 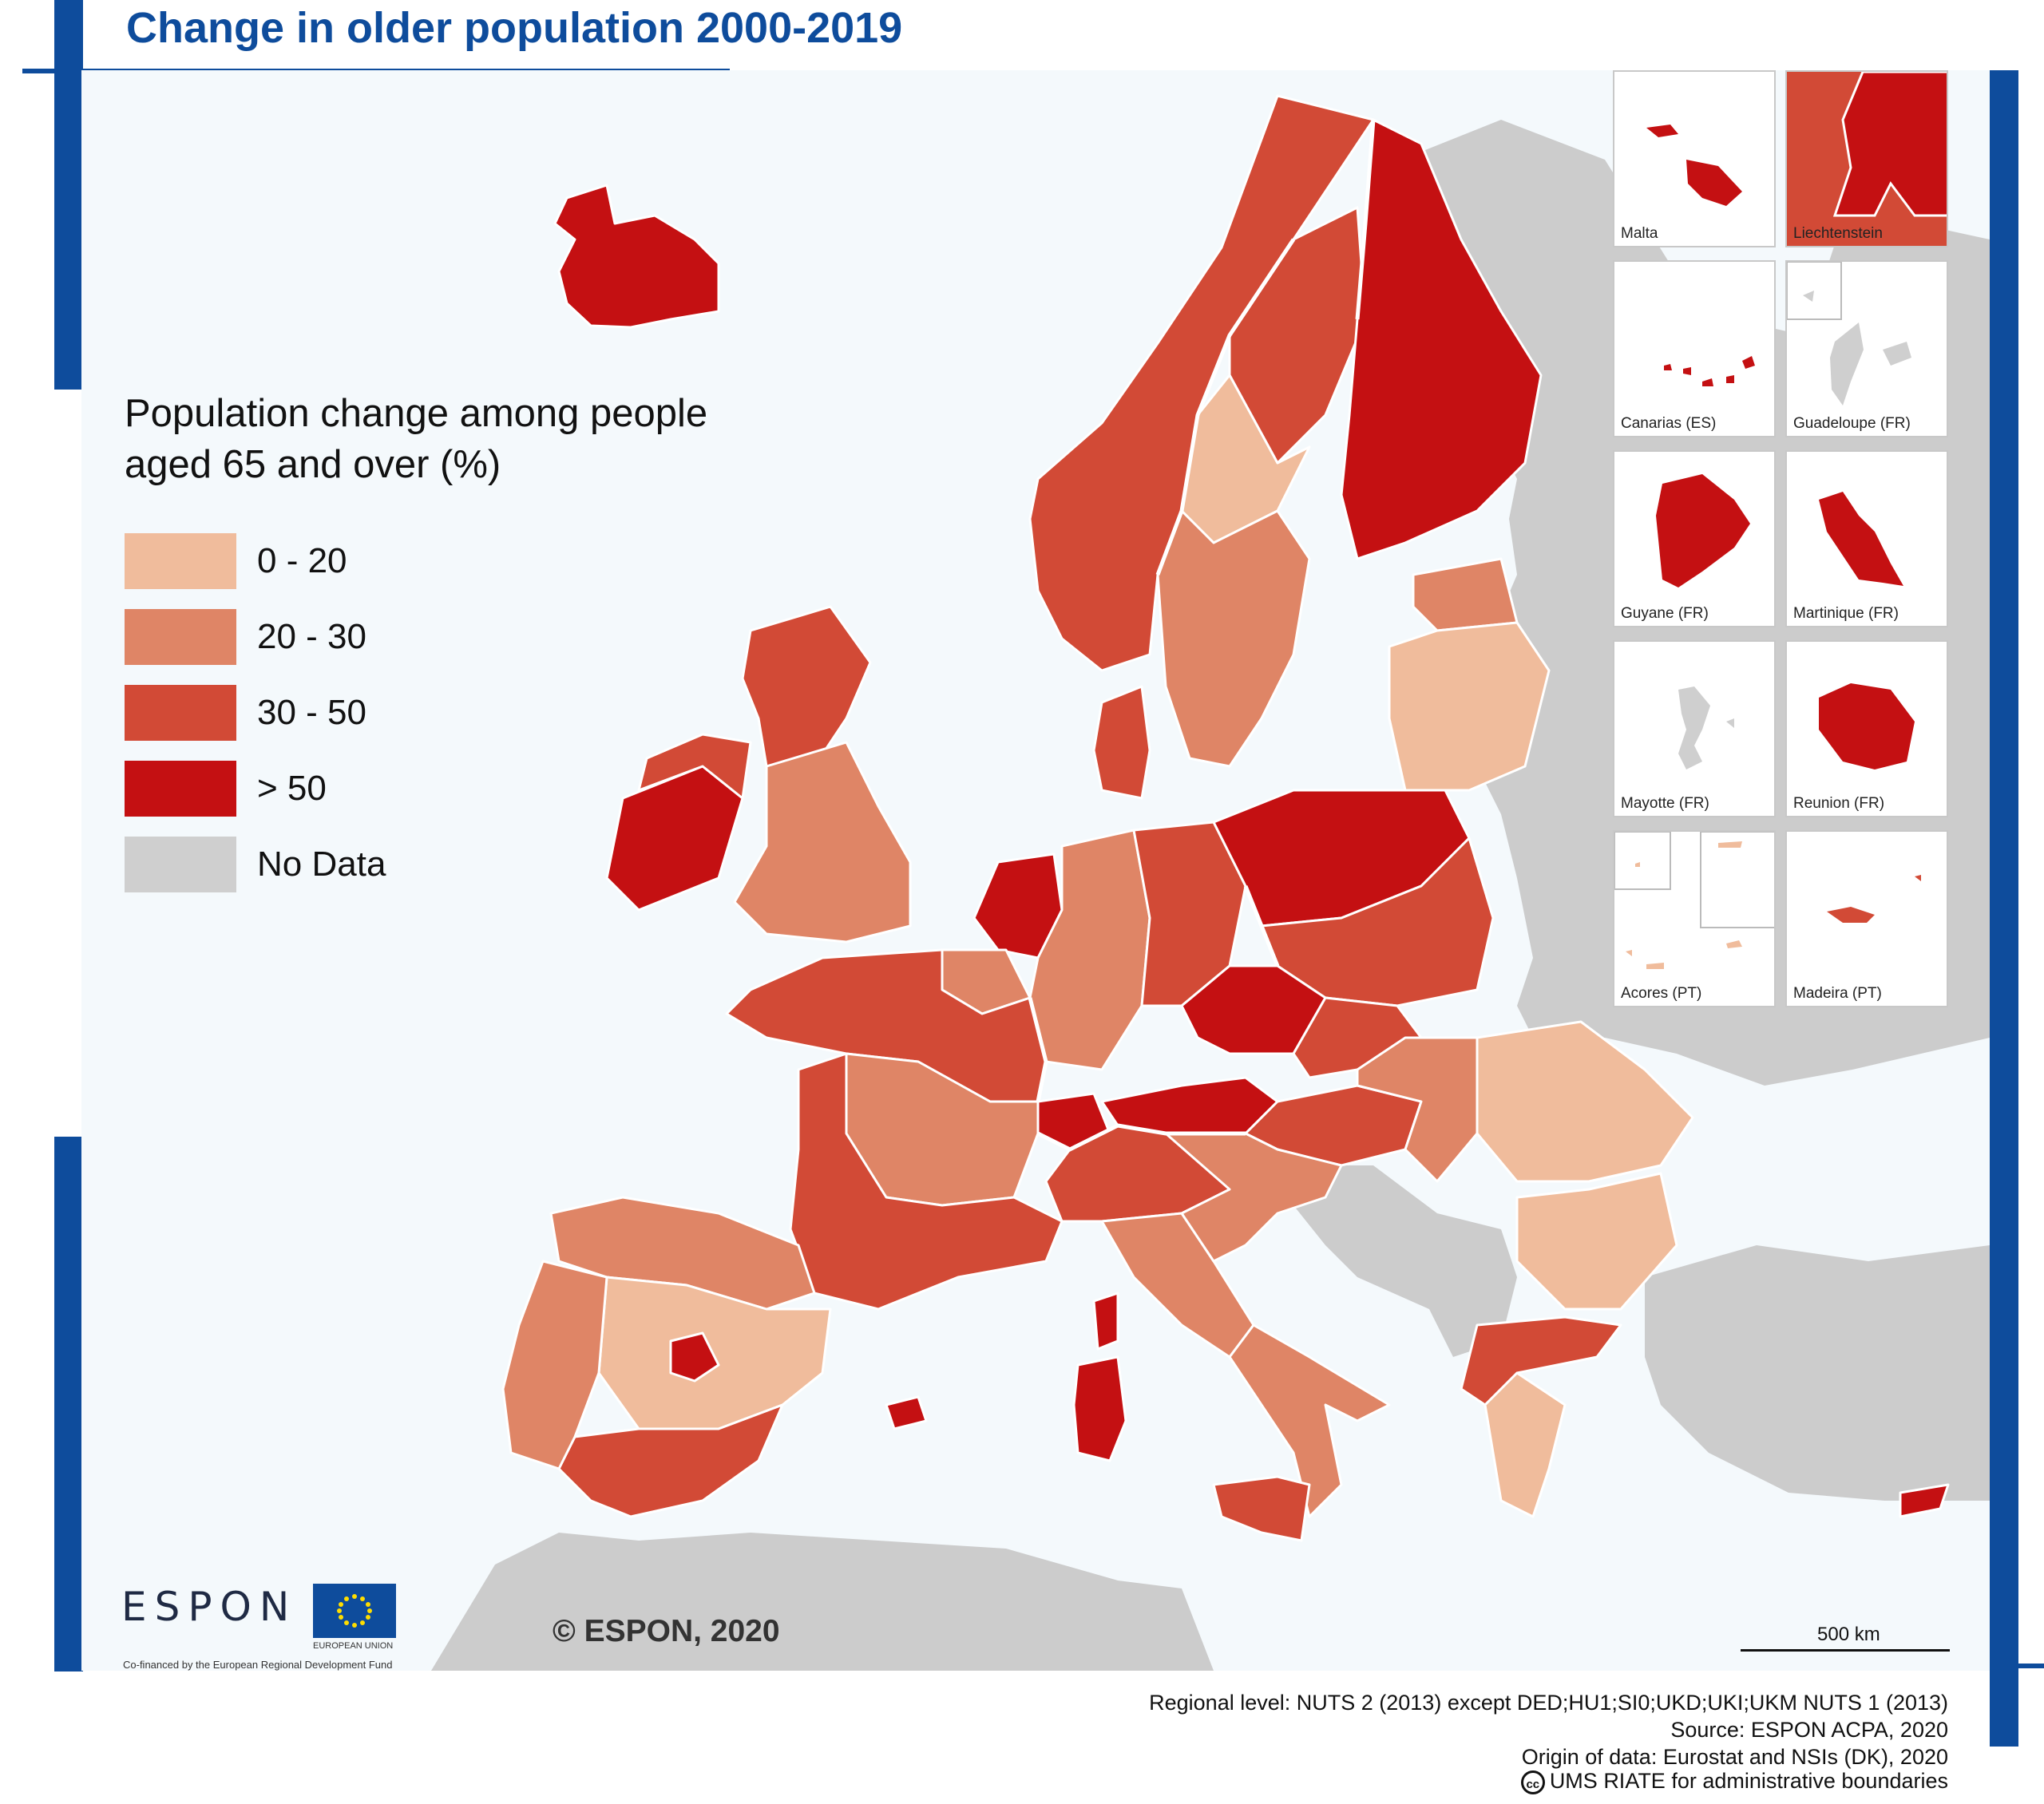 I want to click on region-france-south, so click(x=926, y=1181).